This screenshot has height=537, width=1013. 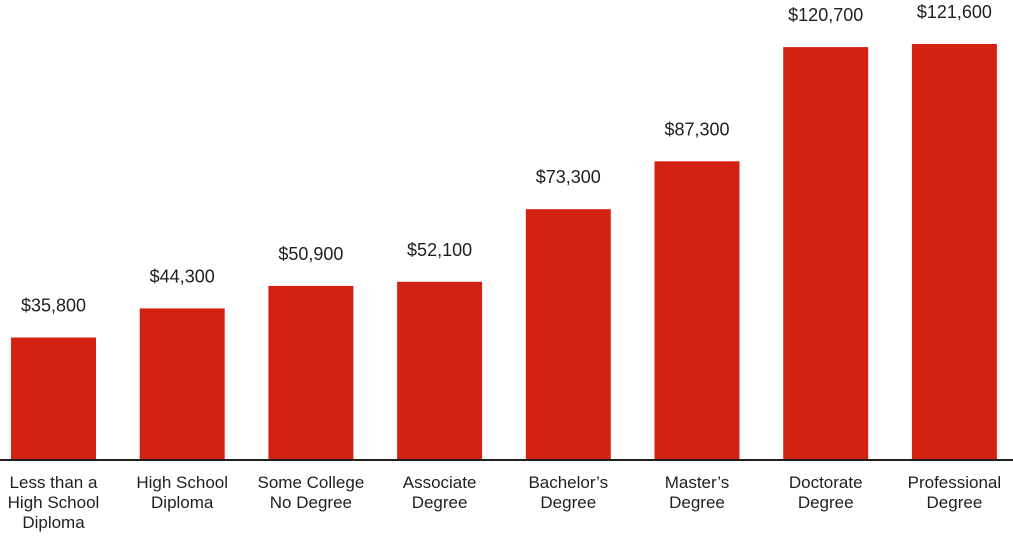 I want to click on category-label-line: Some College, so click(x=311, y=482).